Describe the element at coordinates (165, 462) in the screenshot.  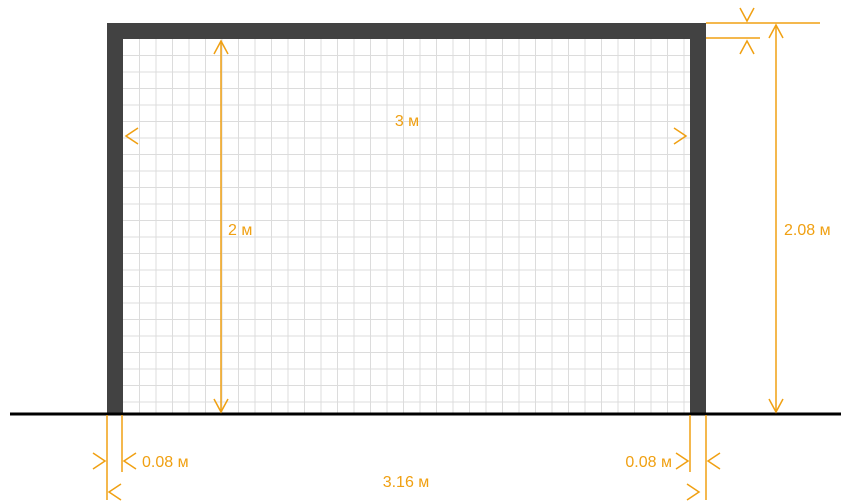
I see `left-post-label: 0.08 м` at that location.